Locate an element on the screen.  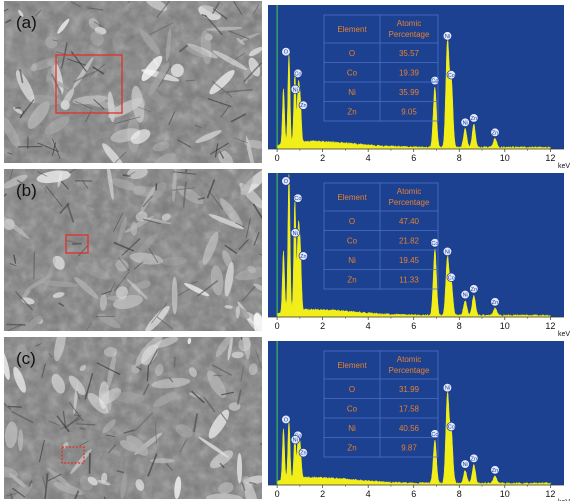
table-header-element: Element is located at coordinates (352, 365).